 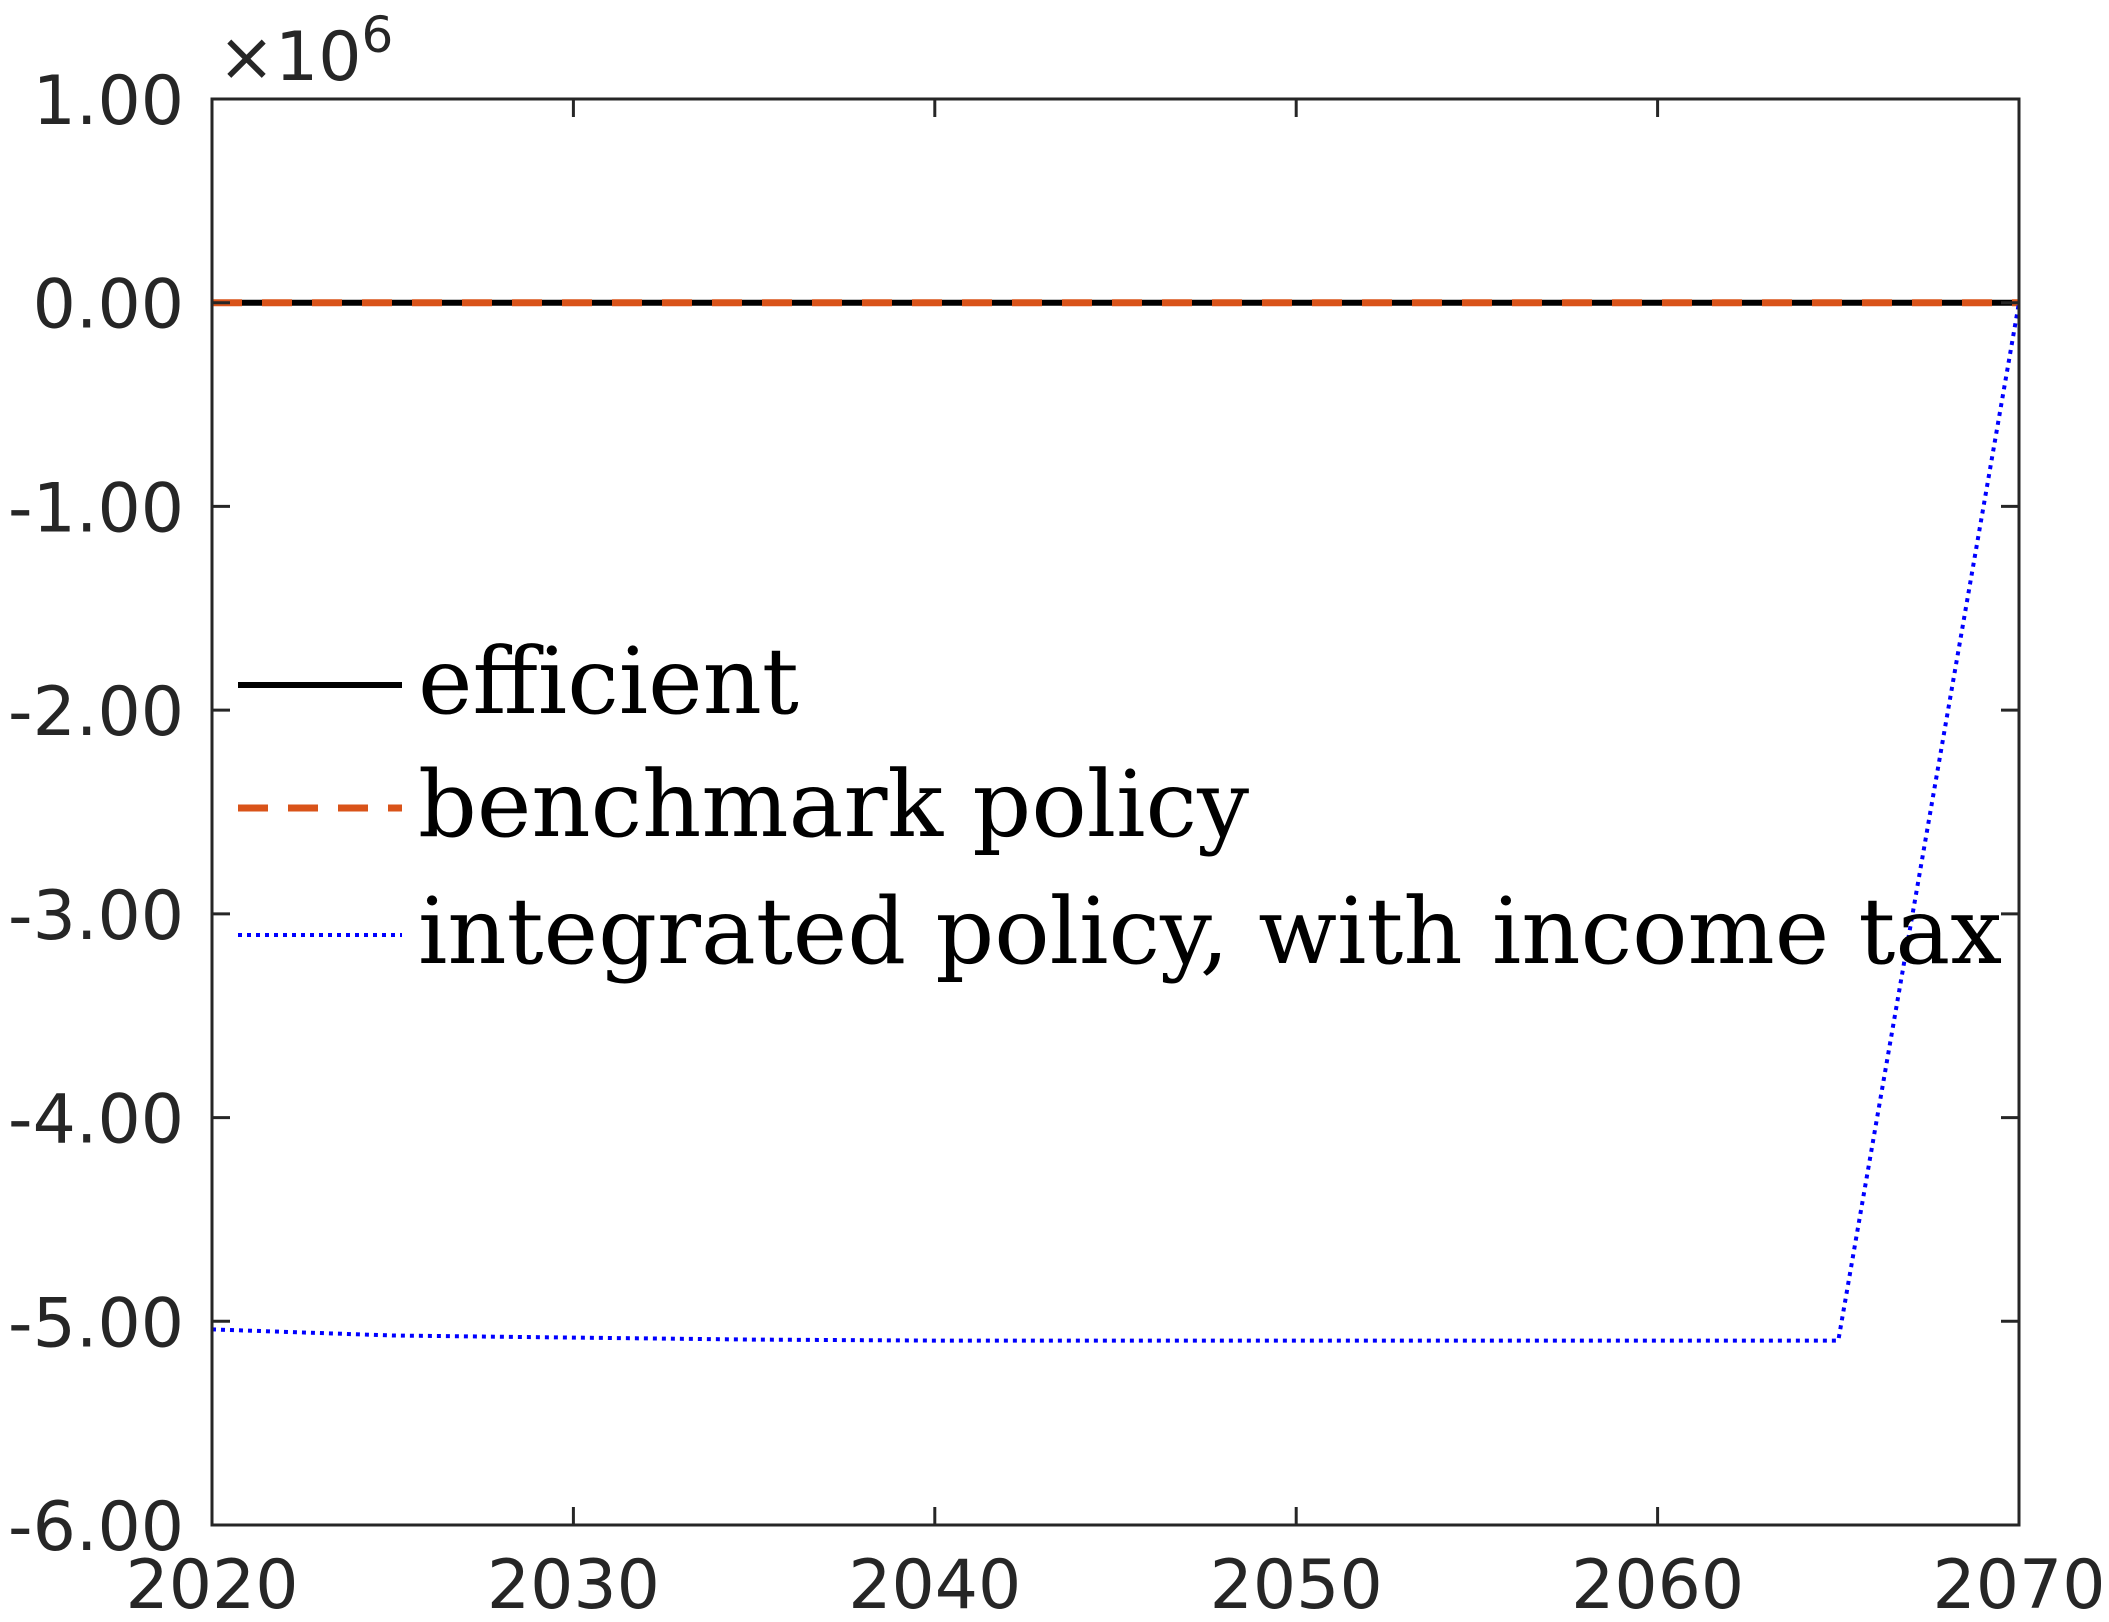 I want to click on y-tick-label: -5.00, so click(x=96, y=1323).